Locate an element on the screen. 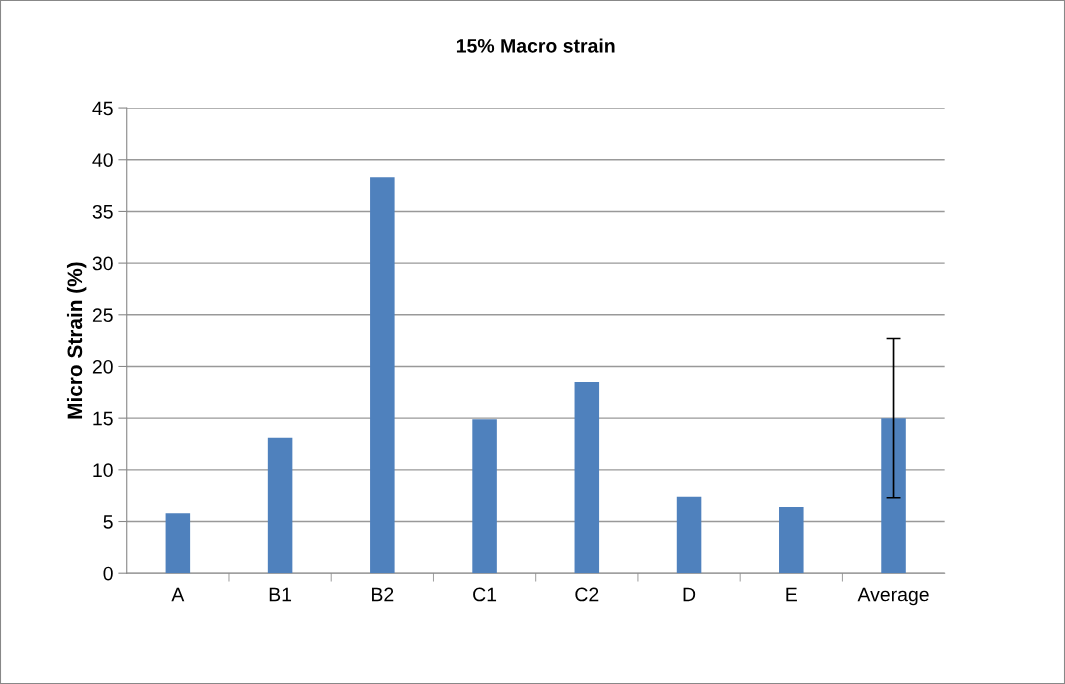 The height and width of the screenshot is (684, 1065). y-tick-label: 30 is located at coordinates (102, 263).